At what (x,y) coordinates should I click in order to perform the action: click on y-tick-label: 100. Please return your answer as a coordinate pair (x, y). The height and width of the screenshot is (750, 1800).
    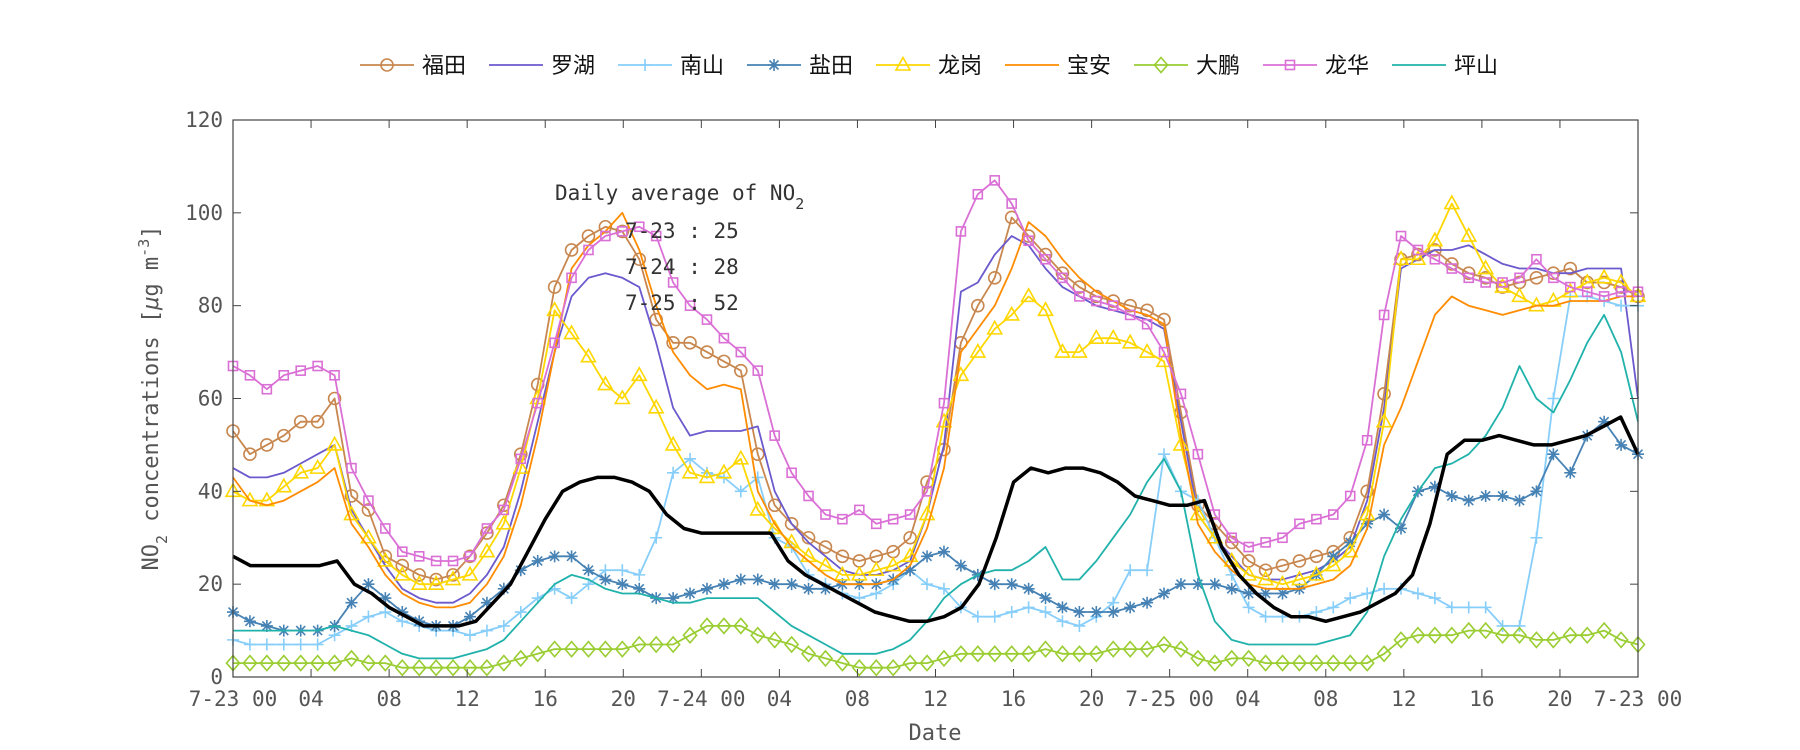
    Looking at the image, I should click on (204, 213).